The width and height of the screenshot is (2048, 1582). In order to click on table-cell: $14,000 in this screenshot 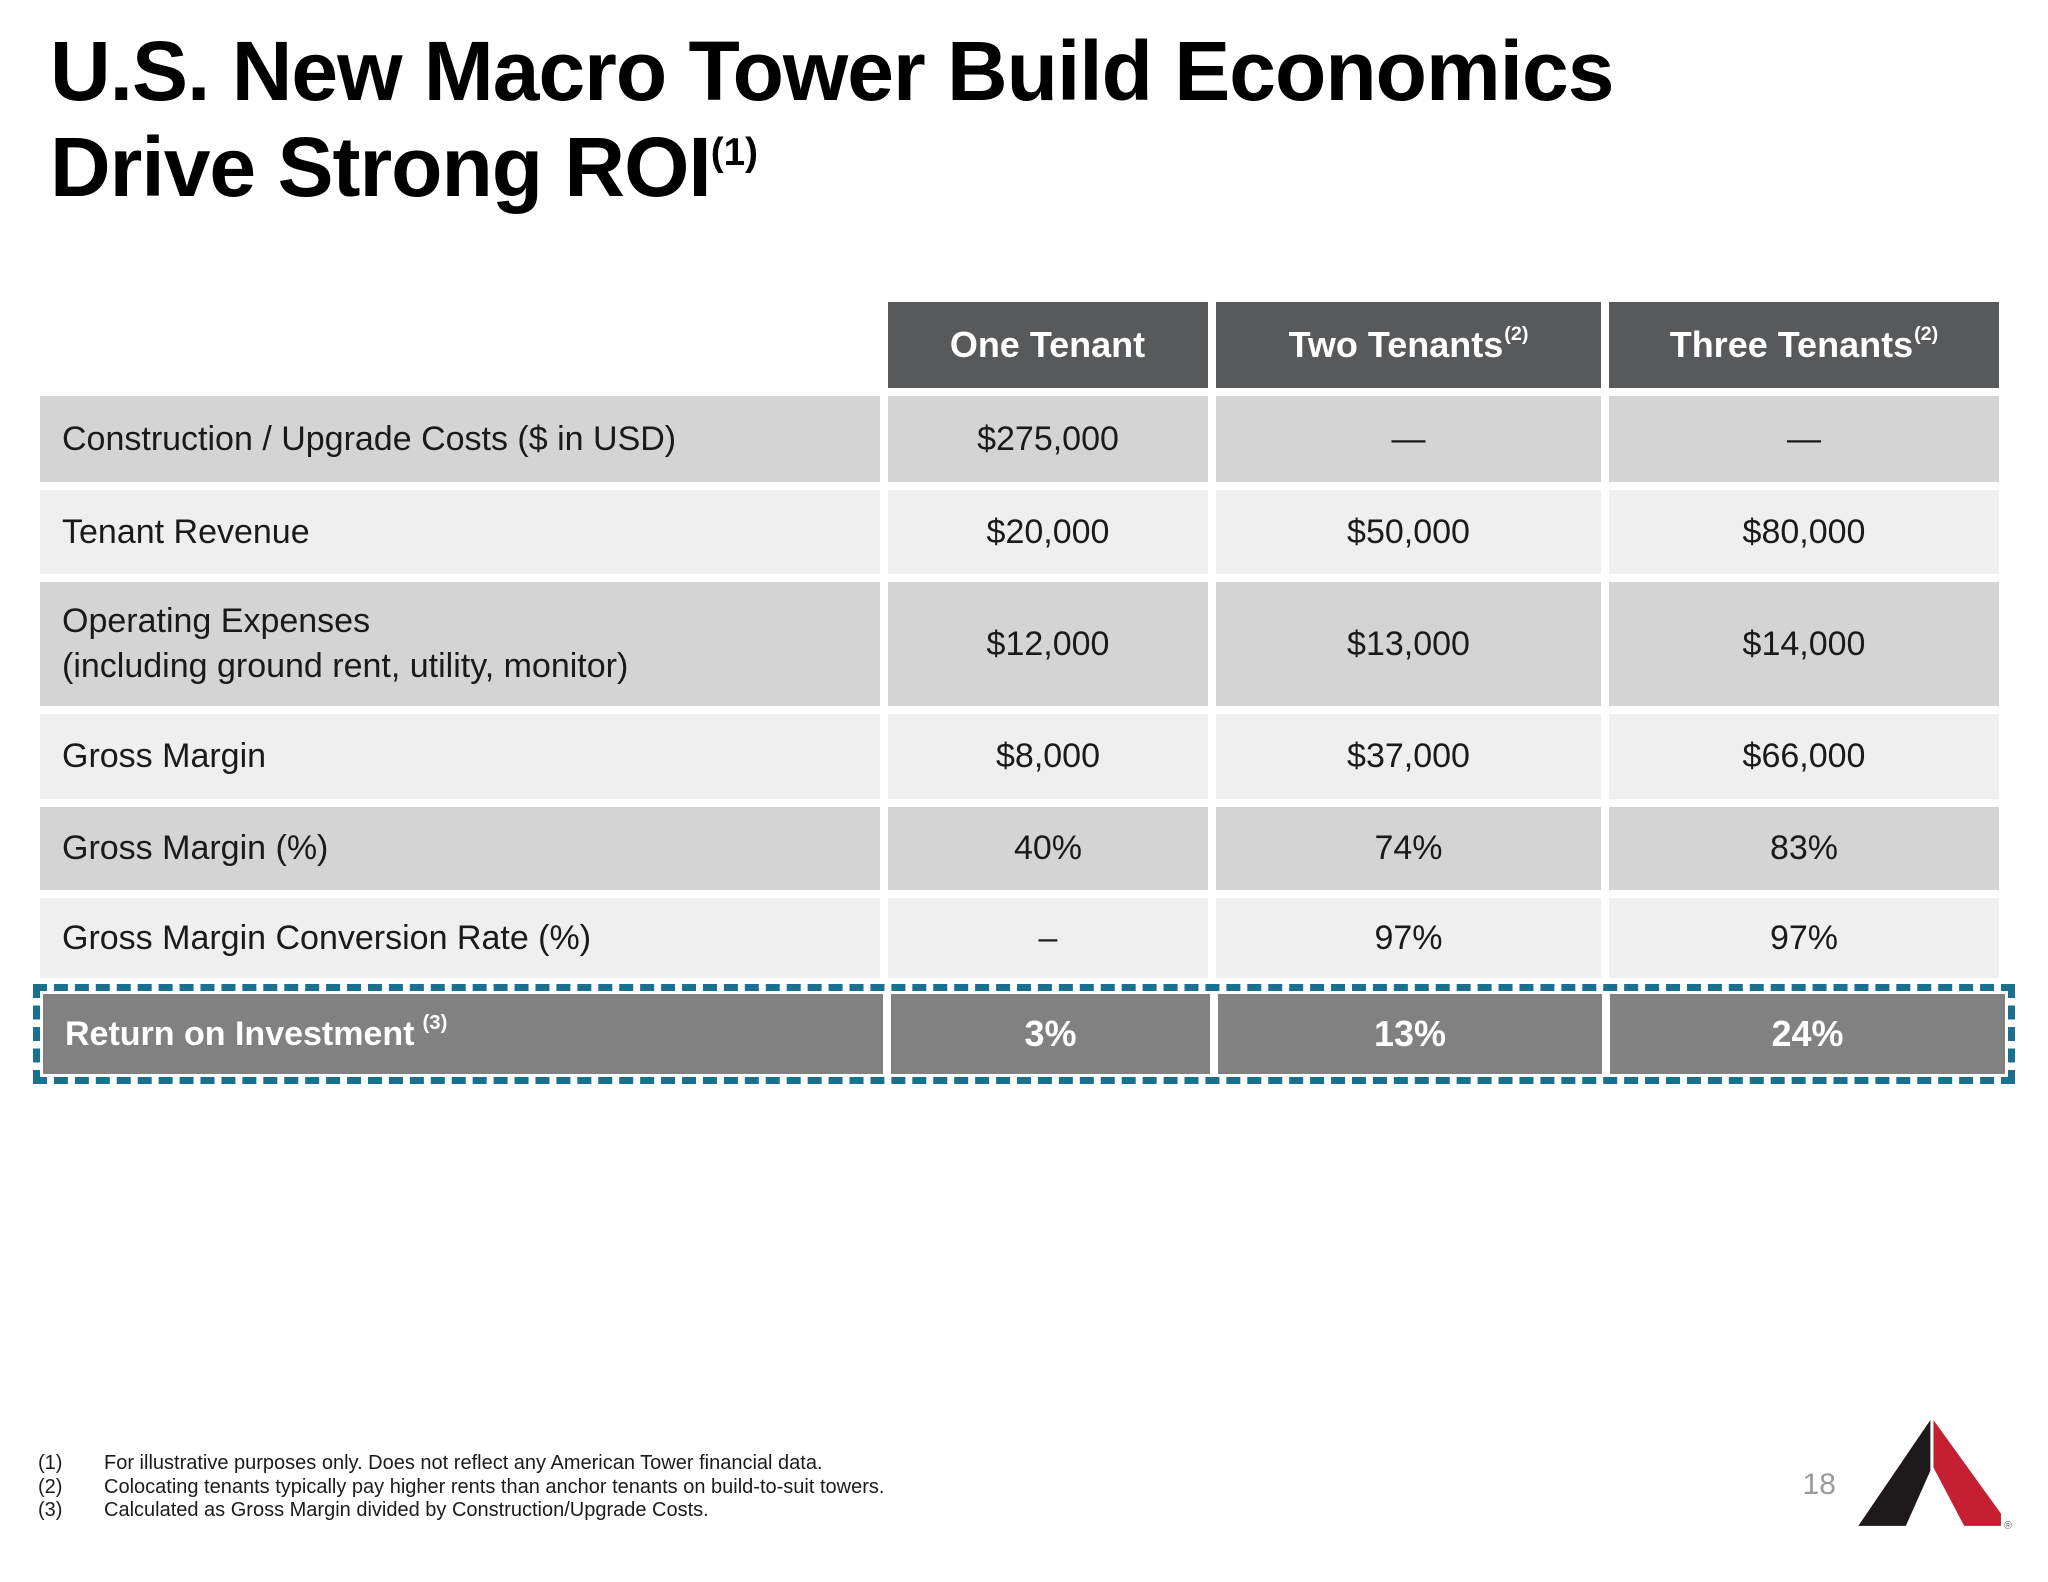, I will do `click(1804, 644)`.